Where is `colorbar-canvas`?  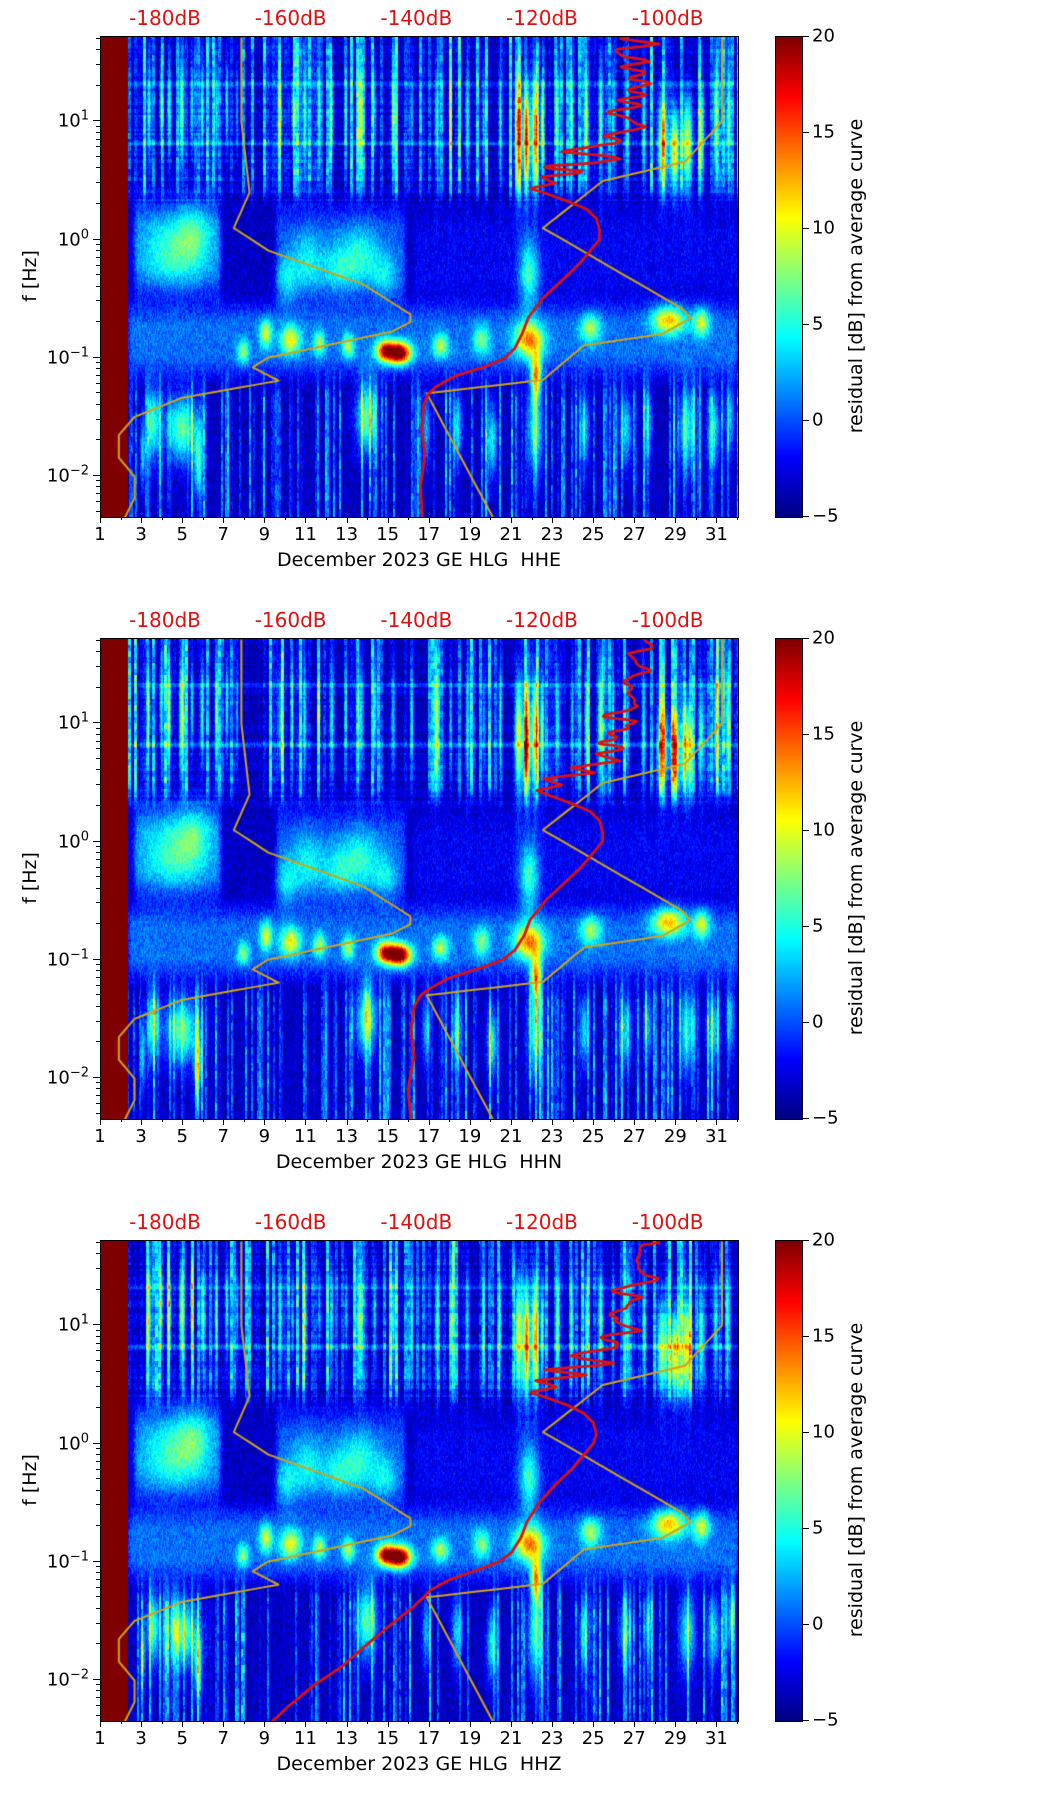
colorbar-canvas is located at coordinates (789, 879).